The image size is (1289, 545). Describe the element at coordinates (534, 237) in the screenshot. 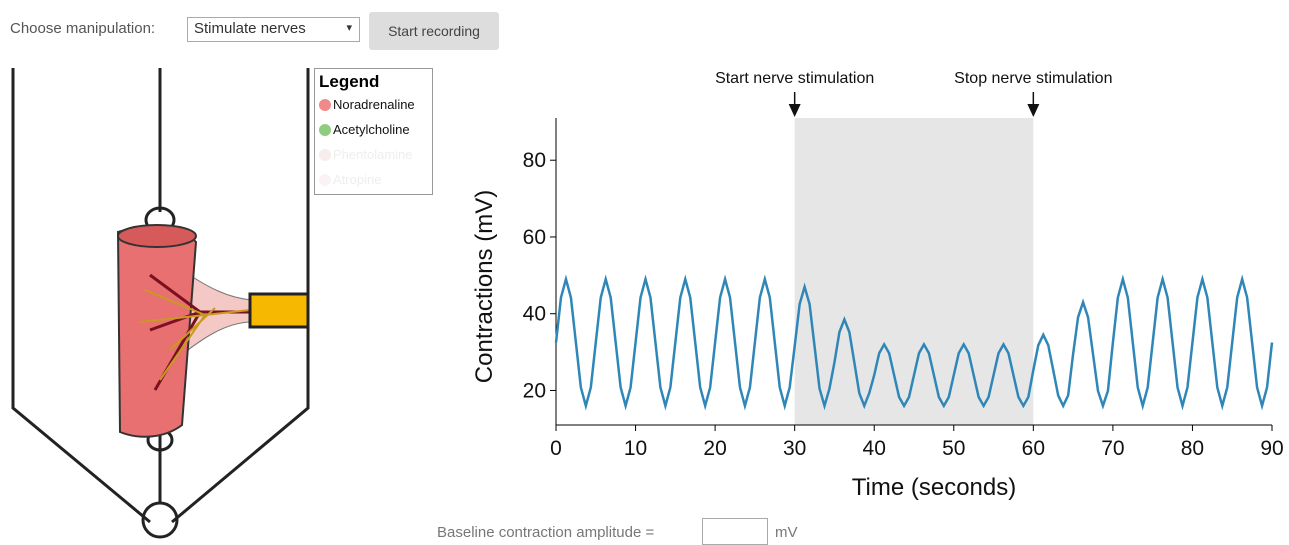

I see `y-tick-label: 60` at that location.